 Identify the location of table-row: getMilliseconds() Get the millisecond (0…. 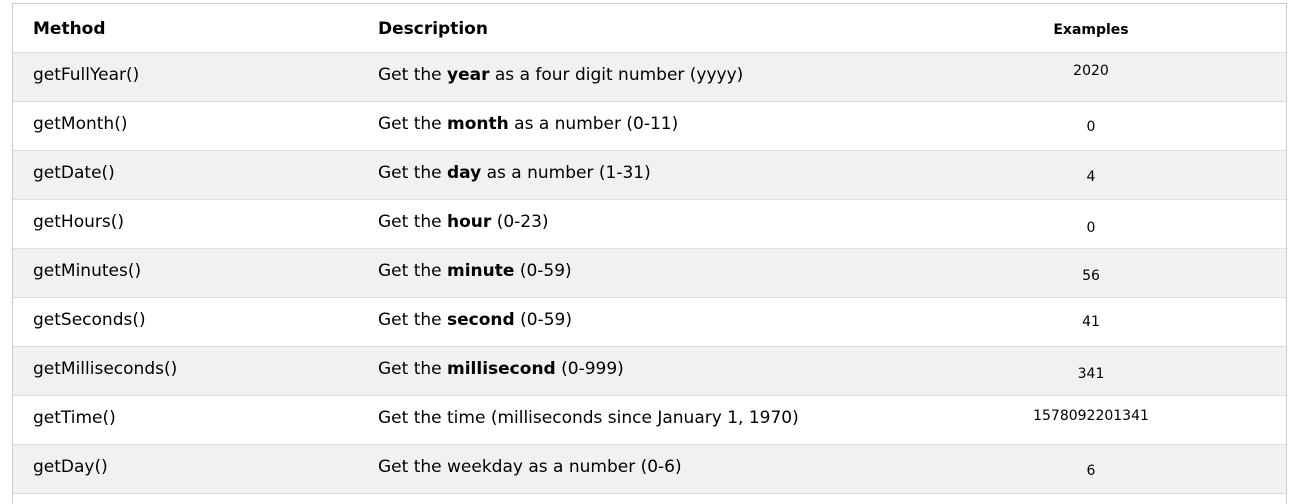
(649, 371).